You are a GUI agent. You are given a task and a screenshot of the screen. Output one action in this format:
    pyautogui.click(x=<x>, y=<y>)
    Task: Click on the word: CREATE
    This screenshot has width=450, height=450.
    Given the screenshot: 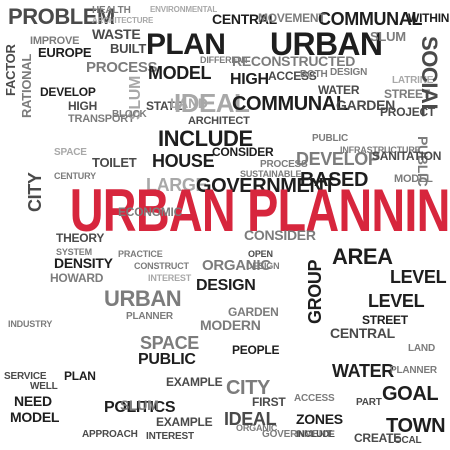 What is the action you would take?
    pyautogui.click(x=378, y=438)
    